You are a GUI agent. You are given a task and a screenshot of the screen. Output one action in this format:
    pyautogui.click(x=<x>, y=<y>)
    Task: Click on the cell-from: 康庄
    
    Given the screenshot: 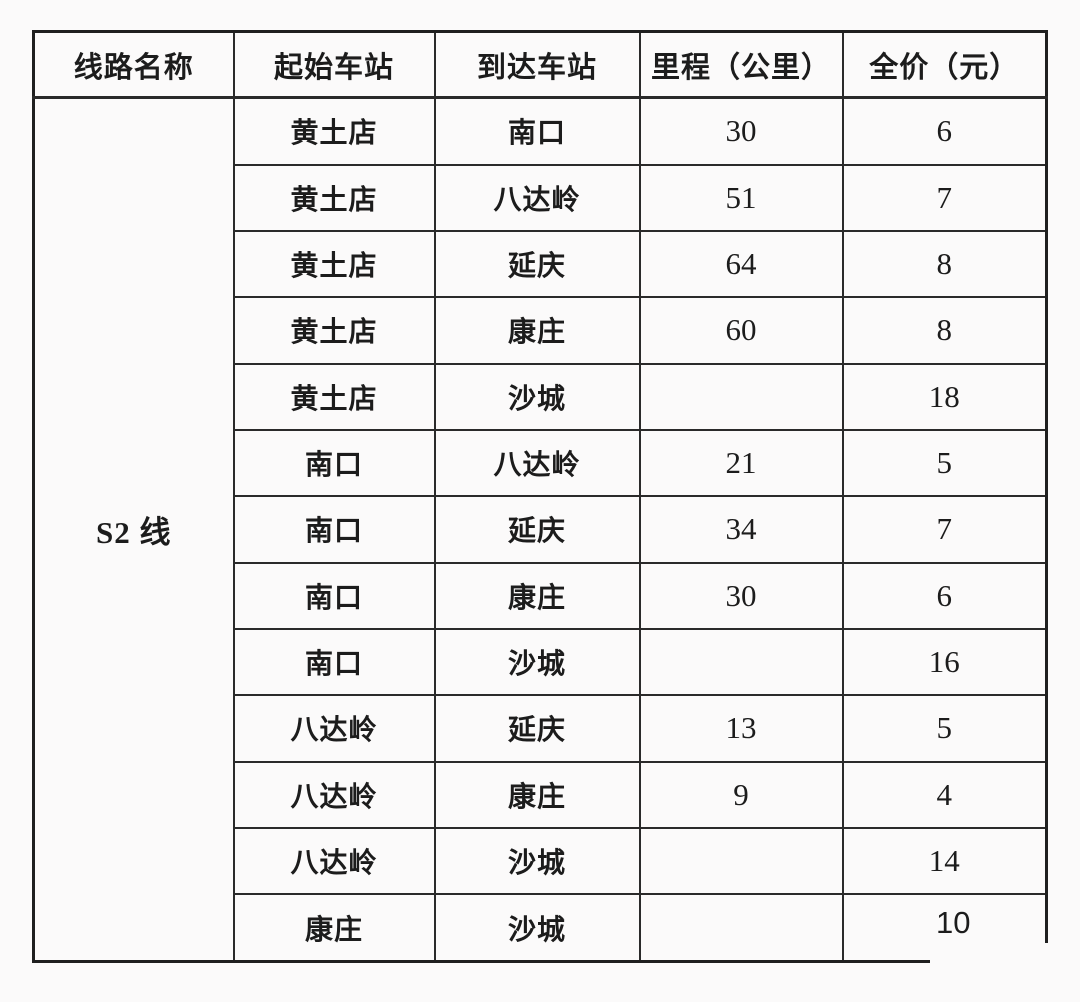 What is the action you would take?
    pyautogui.click(x=334, y=928)
    